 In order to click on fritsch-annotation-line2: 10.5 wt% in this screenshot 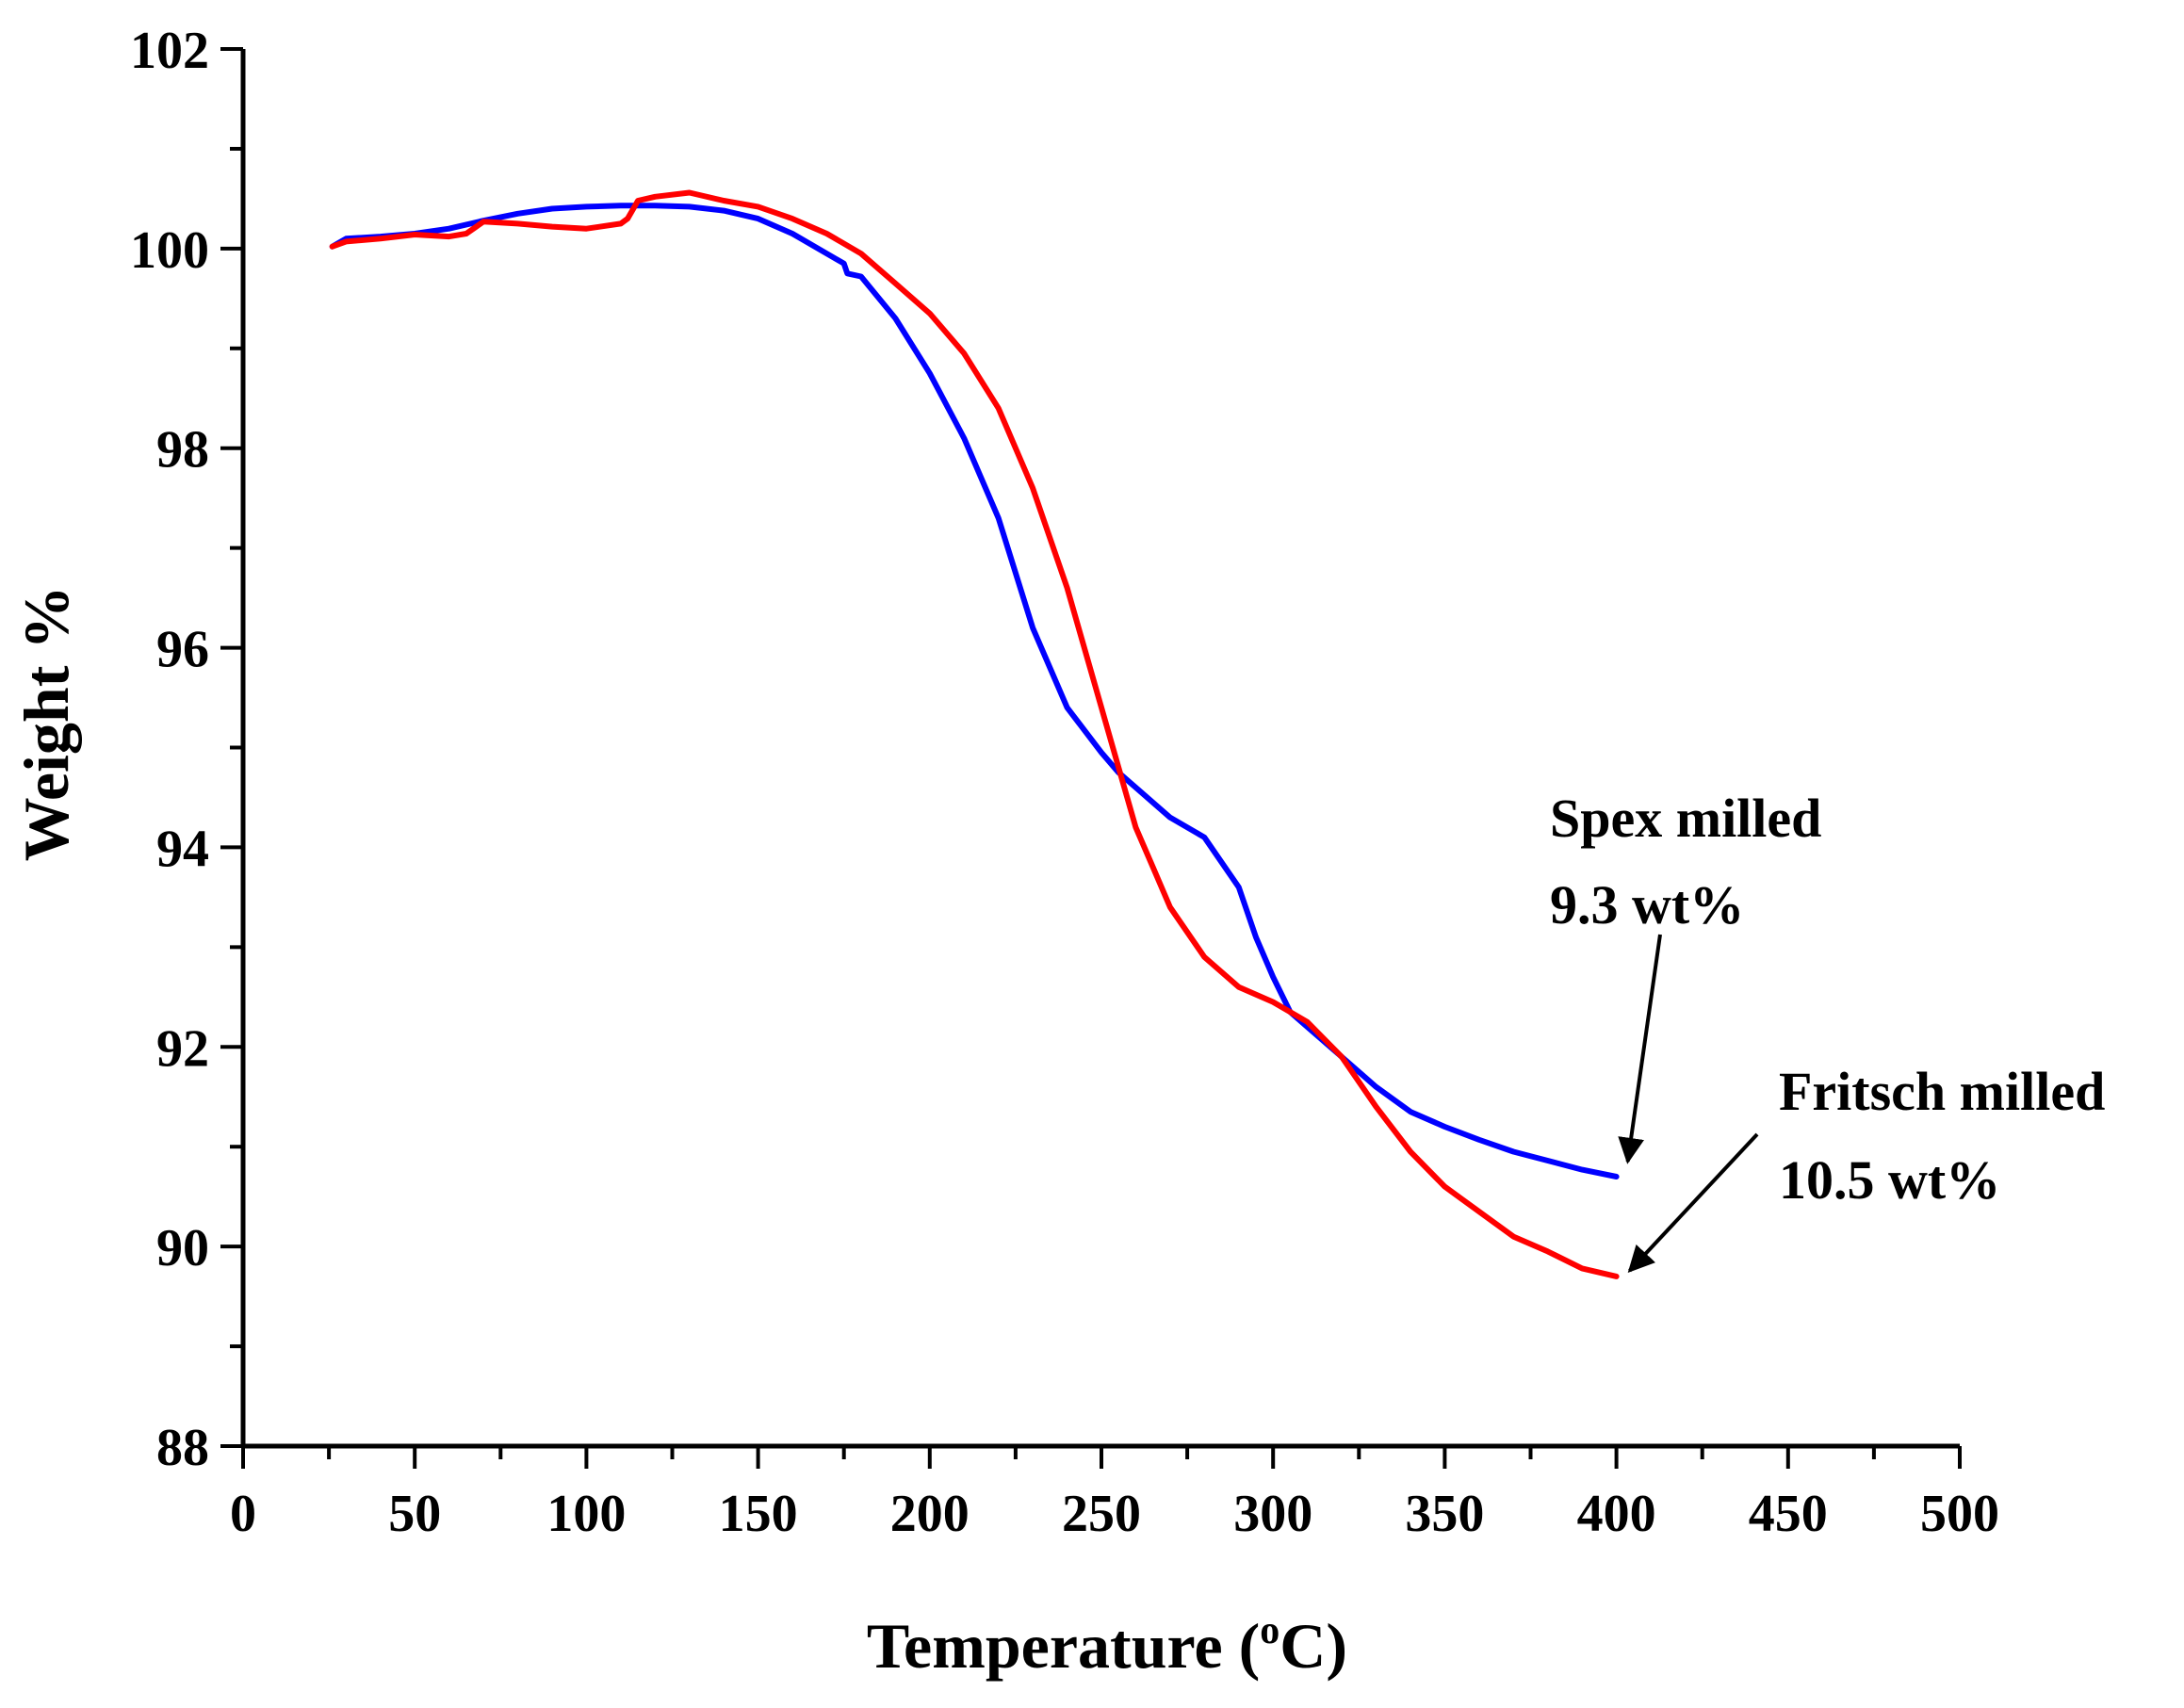, I will do `click(1889, 1180)`.